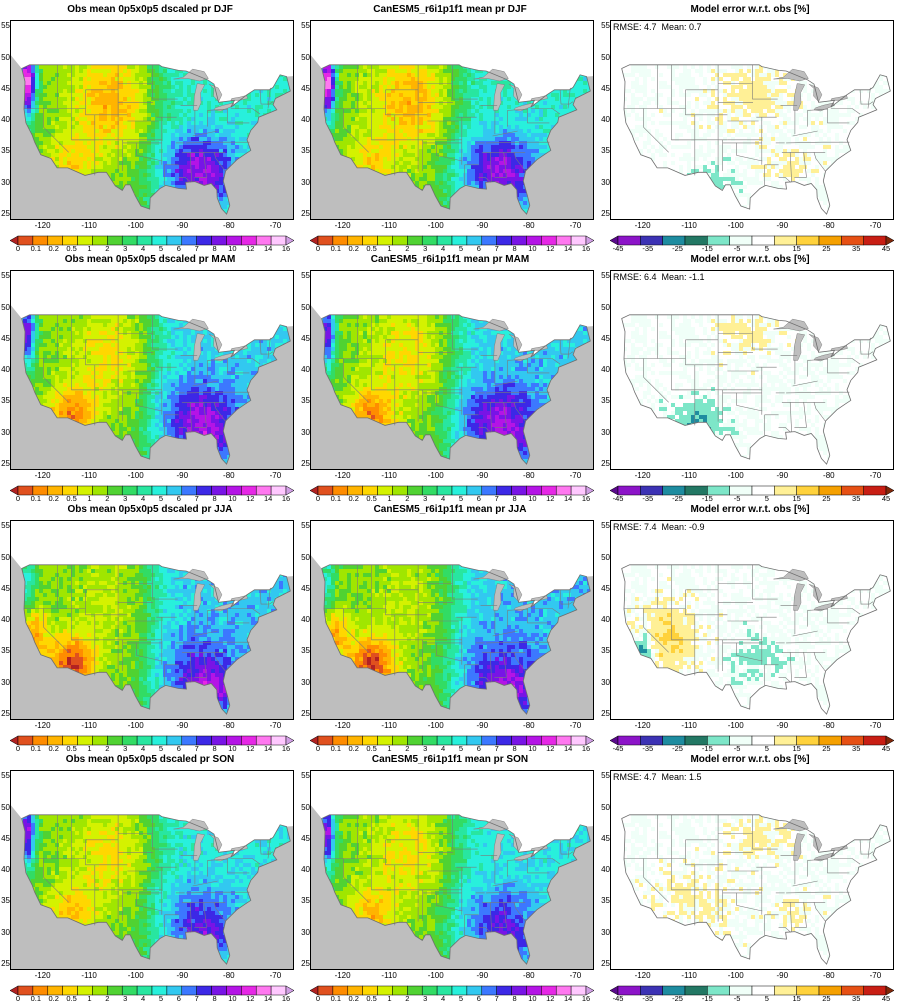  What do you see at coordinates (515, 998) in the screenshot?
I see `colorbar-tick-label: 8` at bounding box center [515, 998].